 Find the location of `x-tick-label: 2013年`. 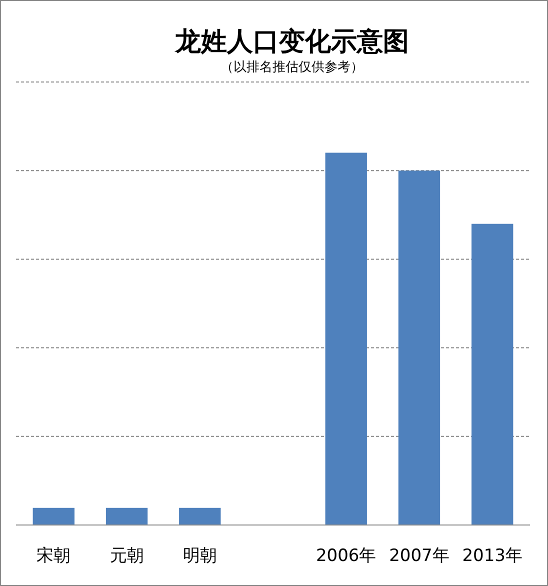

x-tick-label: 2013年 is located at coordinates (492, 556).